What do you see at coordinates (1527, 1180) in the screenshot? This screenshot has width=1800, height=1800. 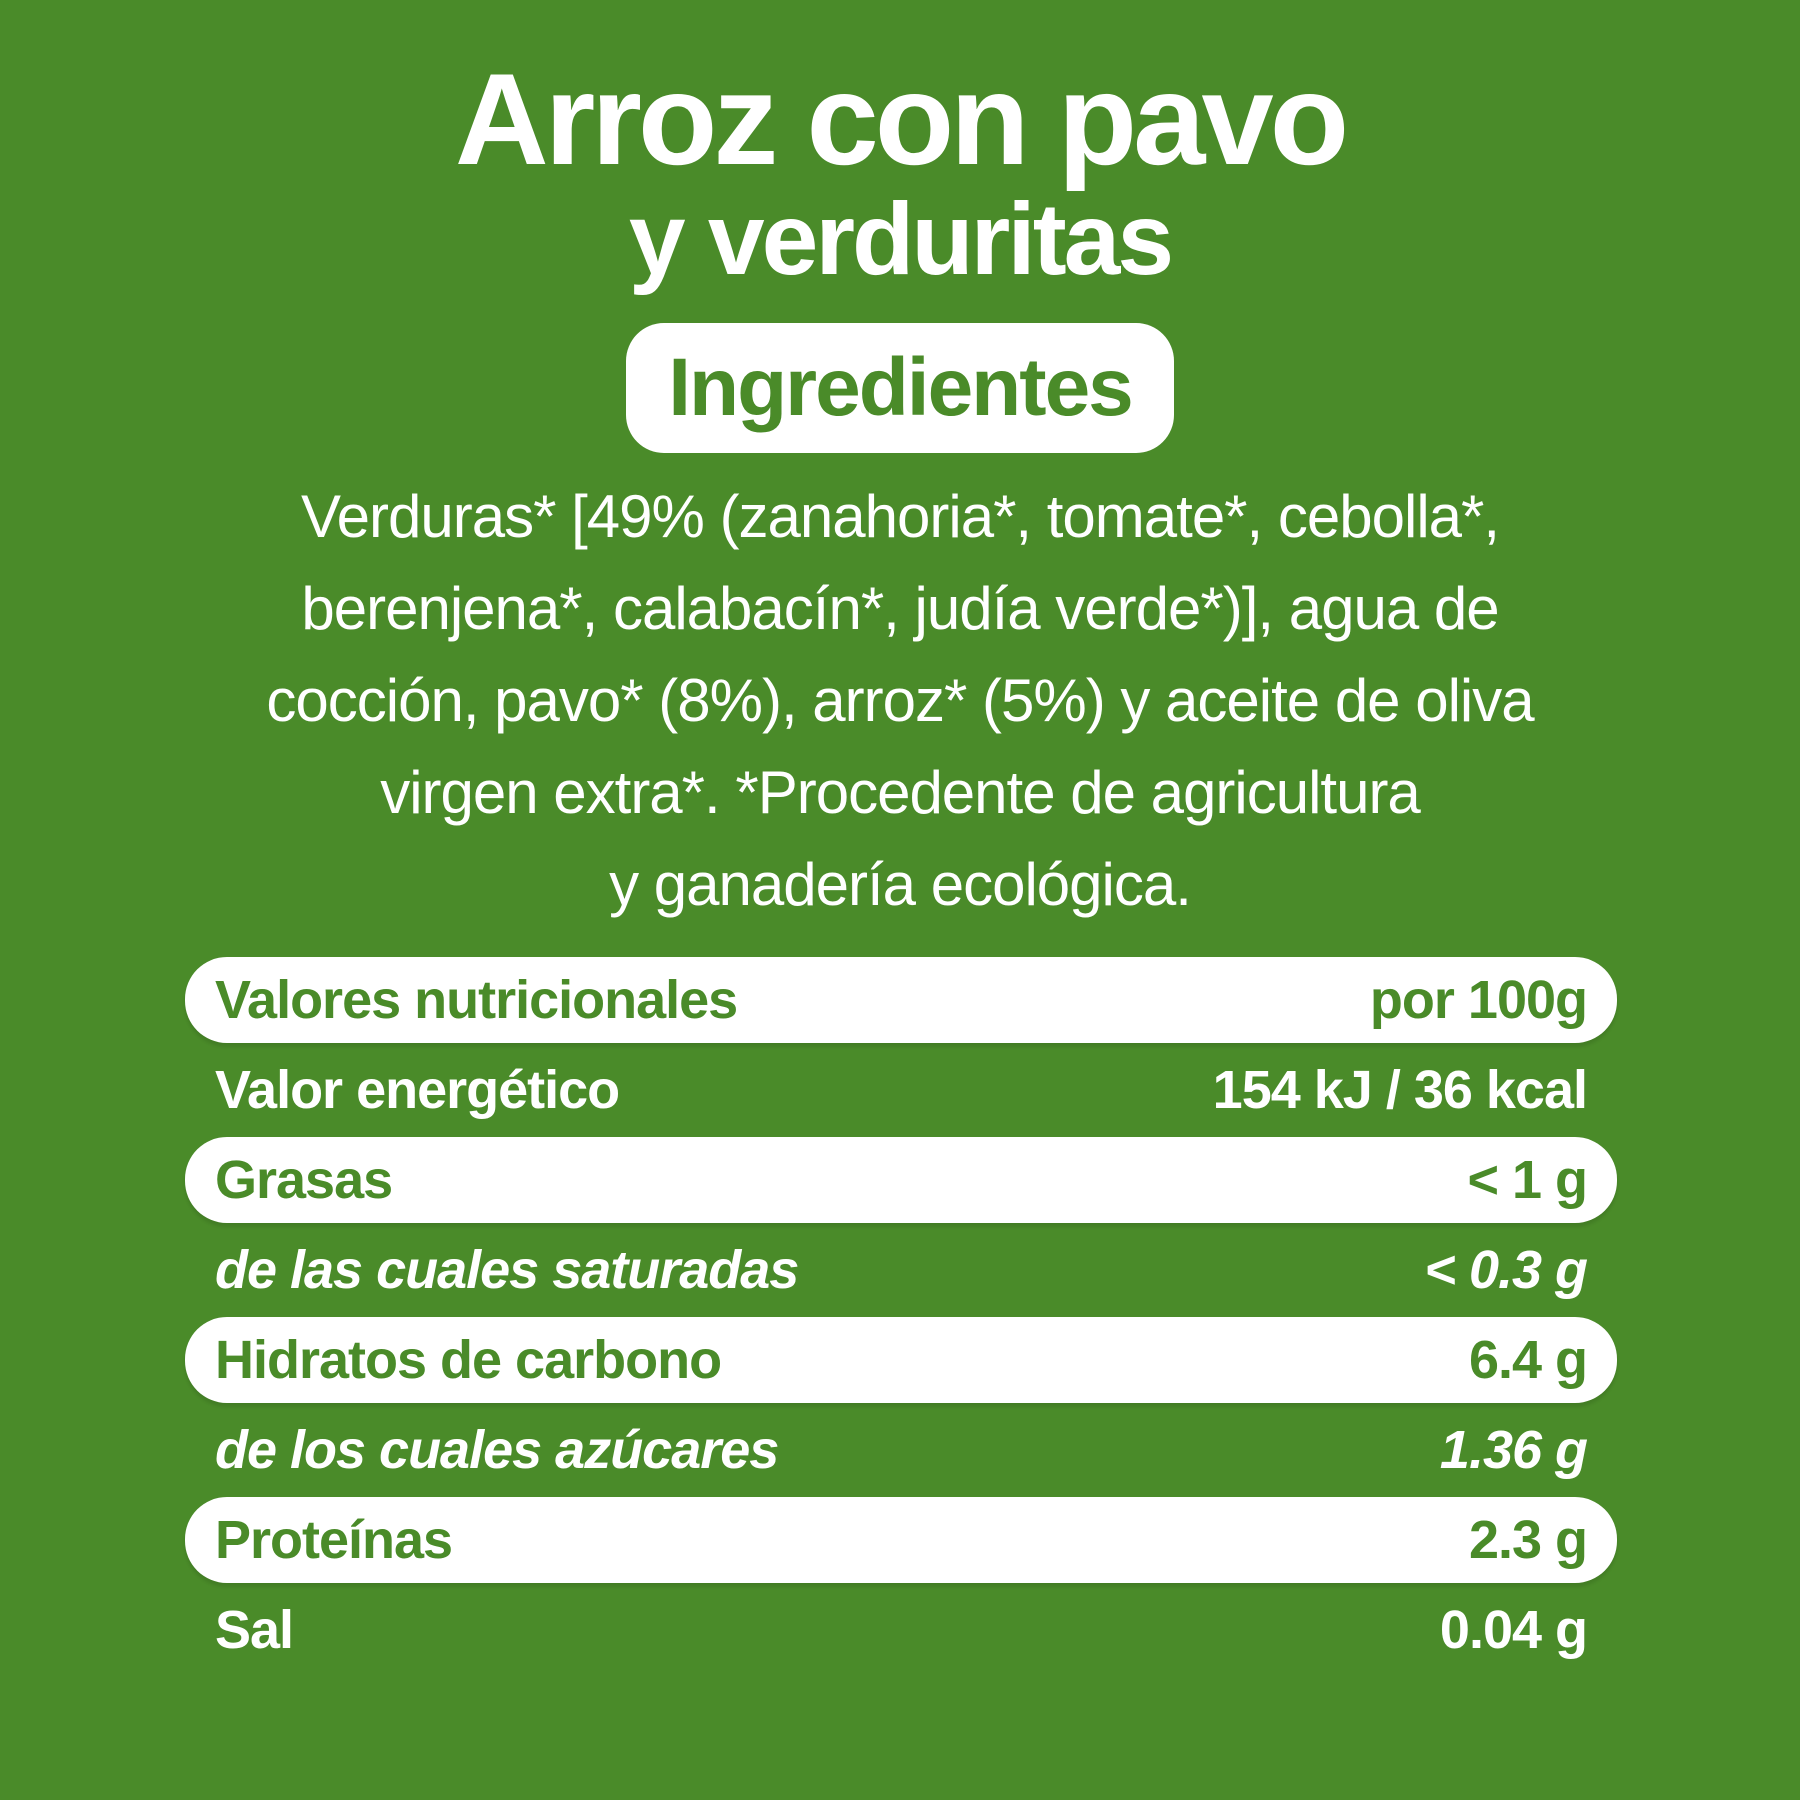 I see `row-value: < 1 g` at bounding box center [1527, 1180].